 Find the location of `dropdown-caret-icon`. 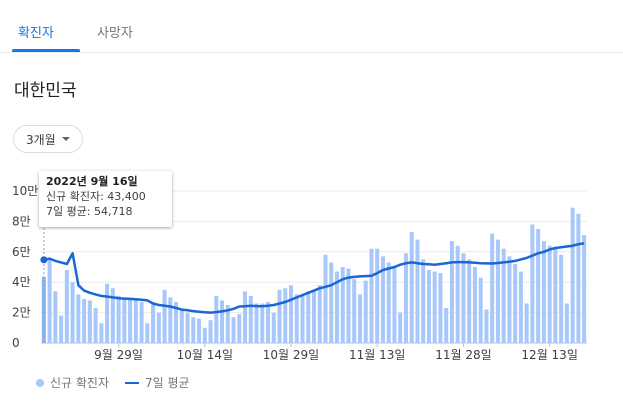

dropdown-caret-icon is located at coordinates (65, 139).